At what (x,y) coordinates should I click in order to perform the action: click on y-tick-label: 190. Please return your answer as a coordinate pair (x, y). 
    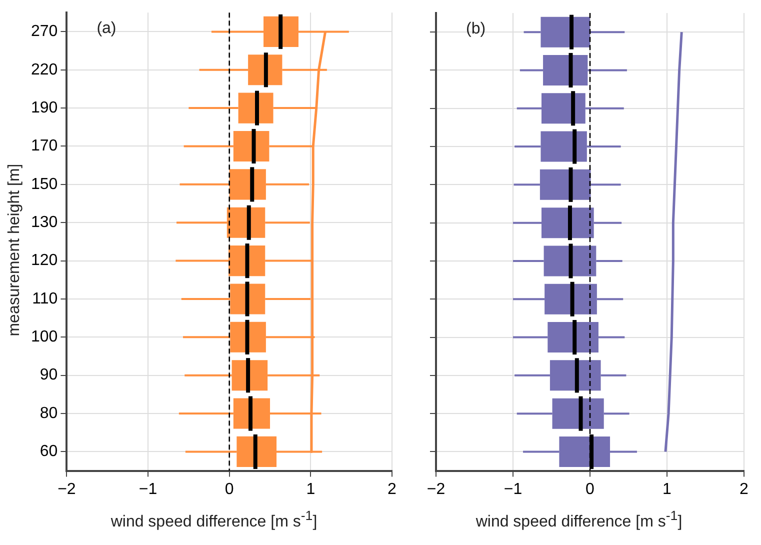
    Looking at the image, I should click on (44, 107).